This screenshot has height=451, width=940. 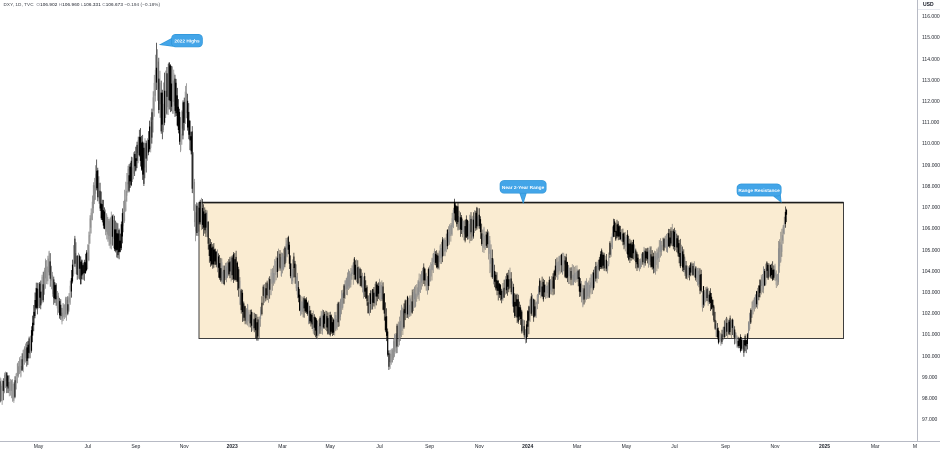 I want to click on svg-text: Range Resistance, so click(x=759, y=191).